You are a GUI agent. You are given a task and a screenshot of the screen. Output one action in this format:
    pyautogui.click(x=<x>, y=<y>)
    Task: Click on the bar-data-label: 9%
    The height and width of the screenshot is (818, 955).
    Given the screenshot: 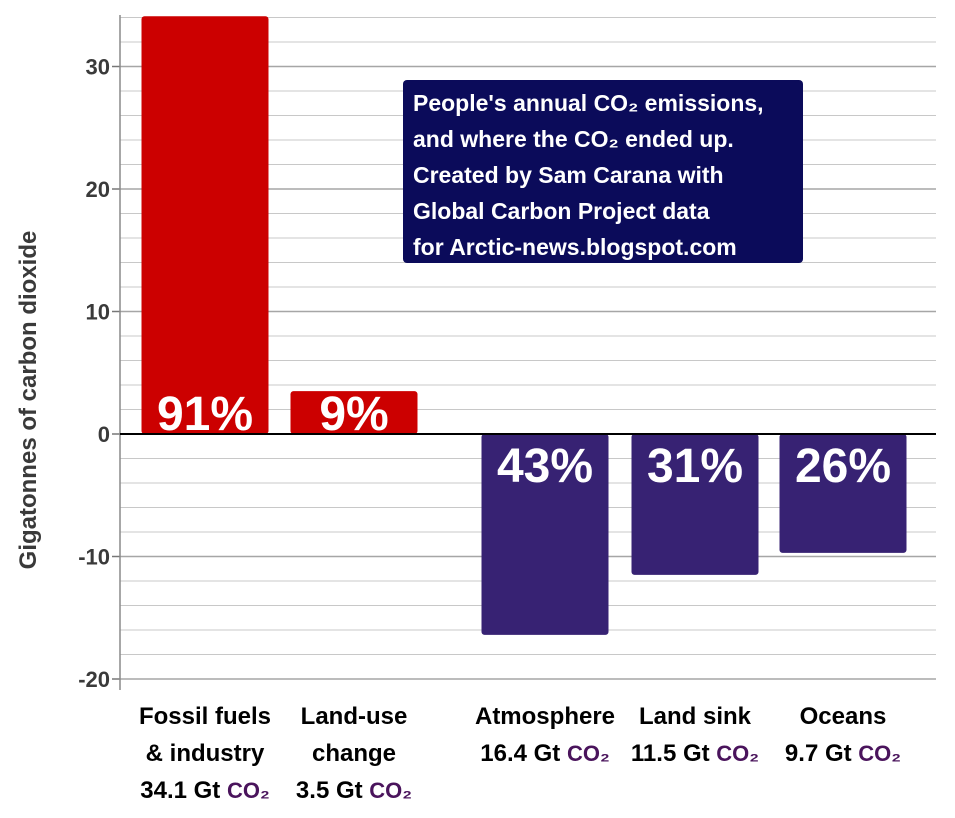 What is the action you would take?
    pyautogui.click(x=353, y=414)
    